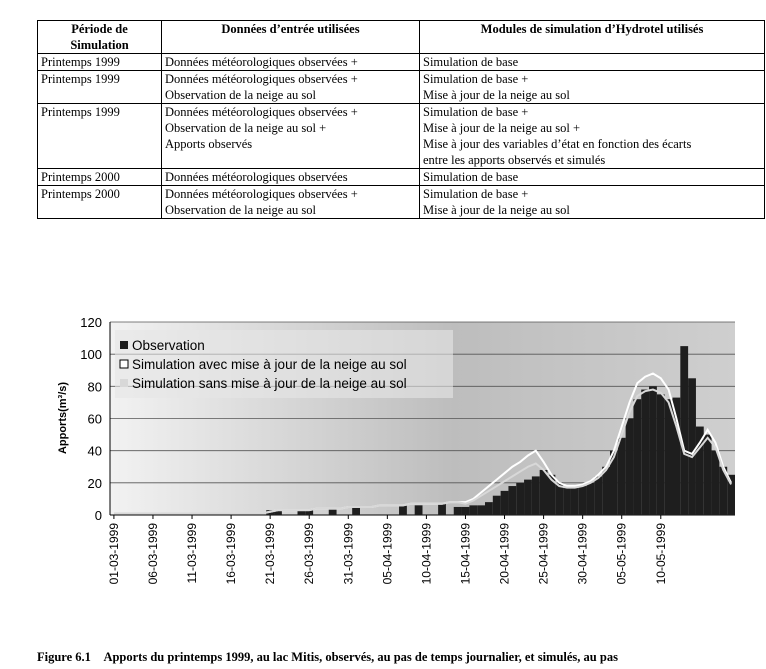 Image resolution: width=766 pixels, height=669 pixels. I want to click on legend-label: Observation, so click(168, 345).